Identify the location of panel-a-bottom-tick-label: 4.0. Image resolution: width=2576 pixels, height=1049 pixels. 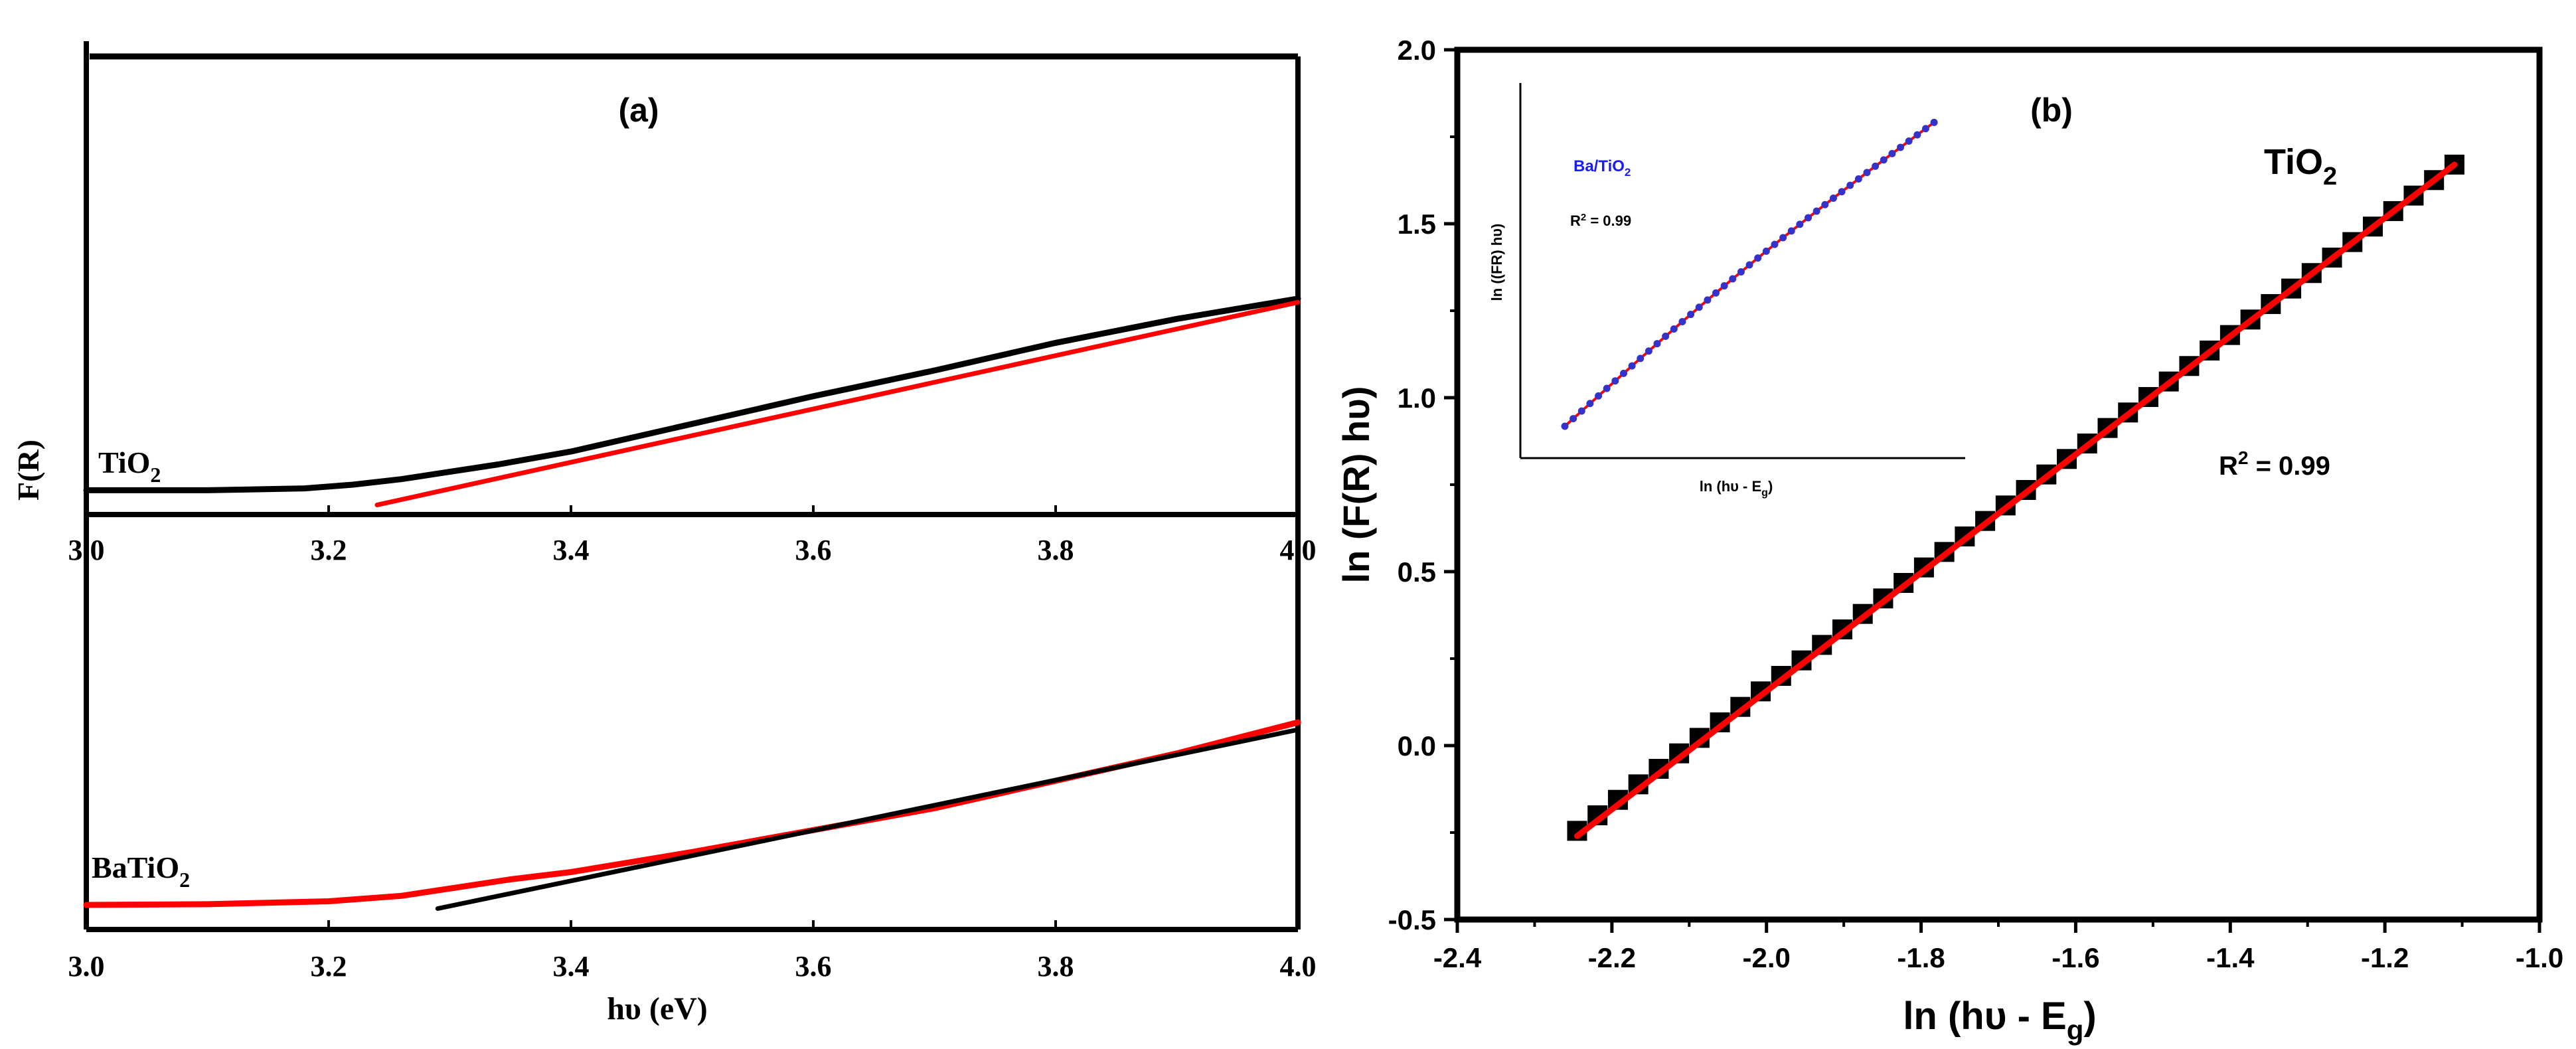
(1298, 966).